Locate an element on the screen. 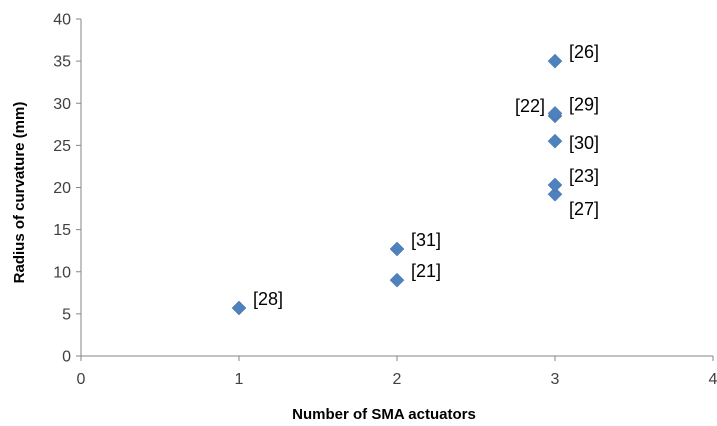 The height and width of the screenshot is (426, 717). y-tick-label: 25 is located at coordinates (62, 146).